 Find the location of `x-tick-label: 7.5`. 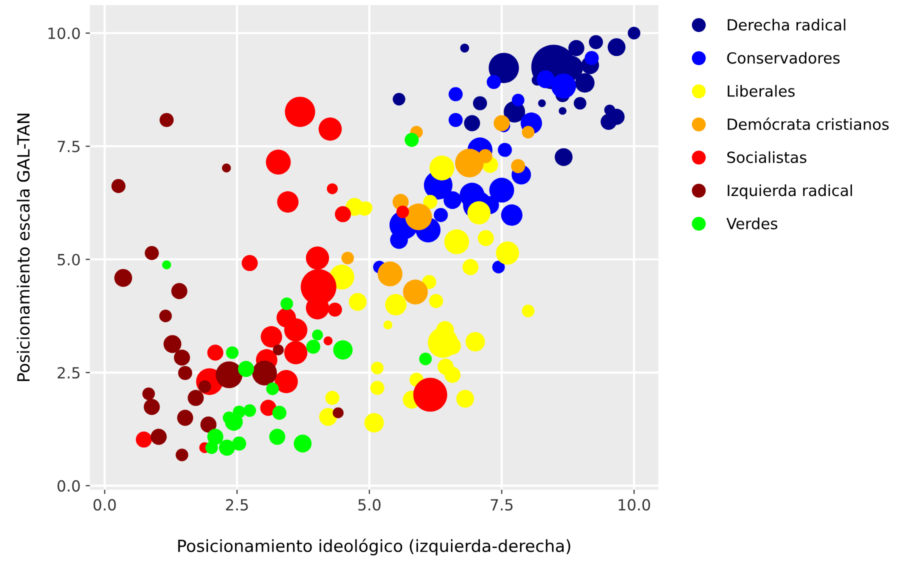

x-tick-label: 7.5 is located at coordinates (501, 505).